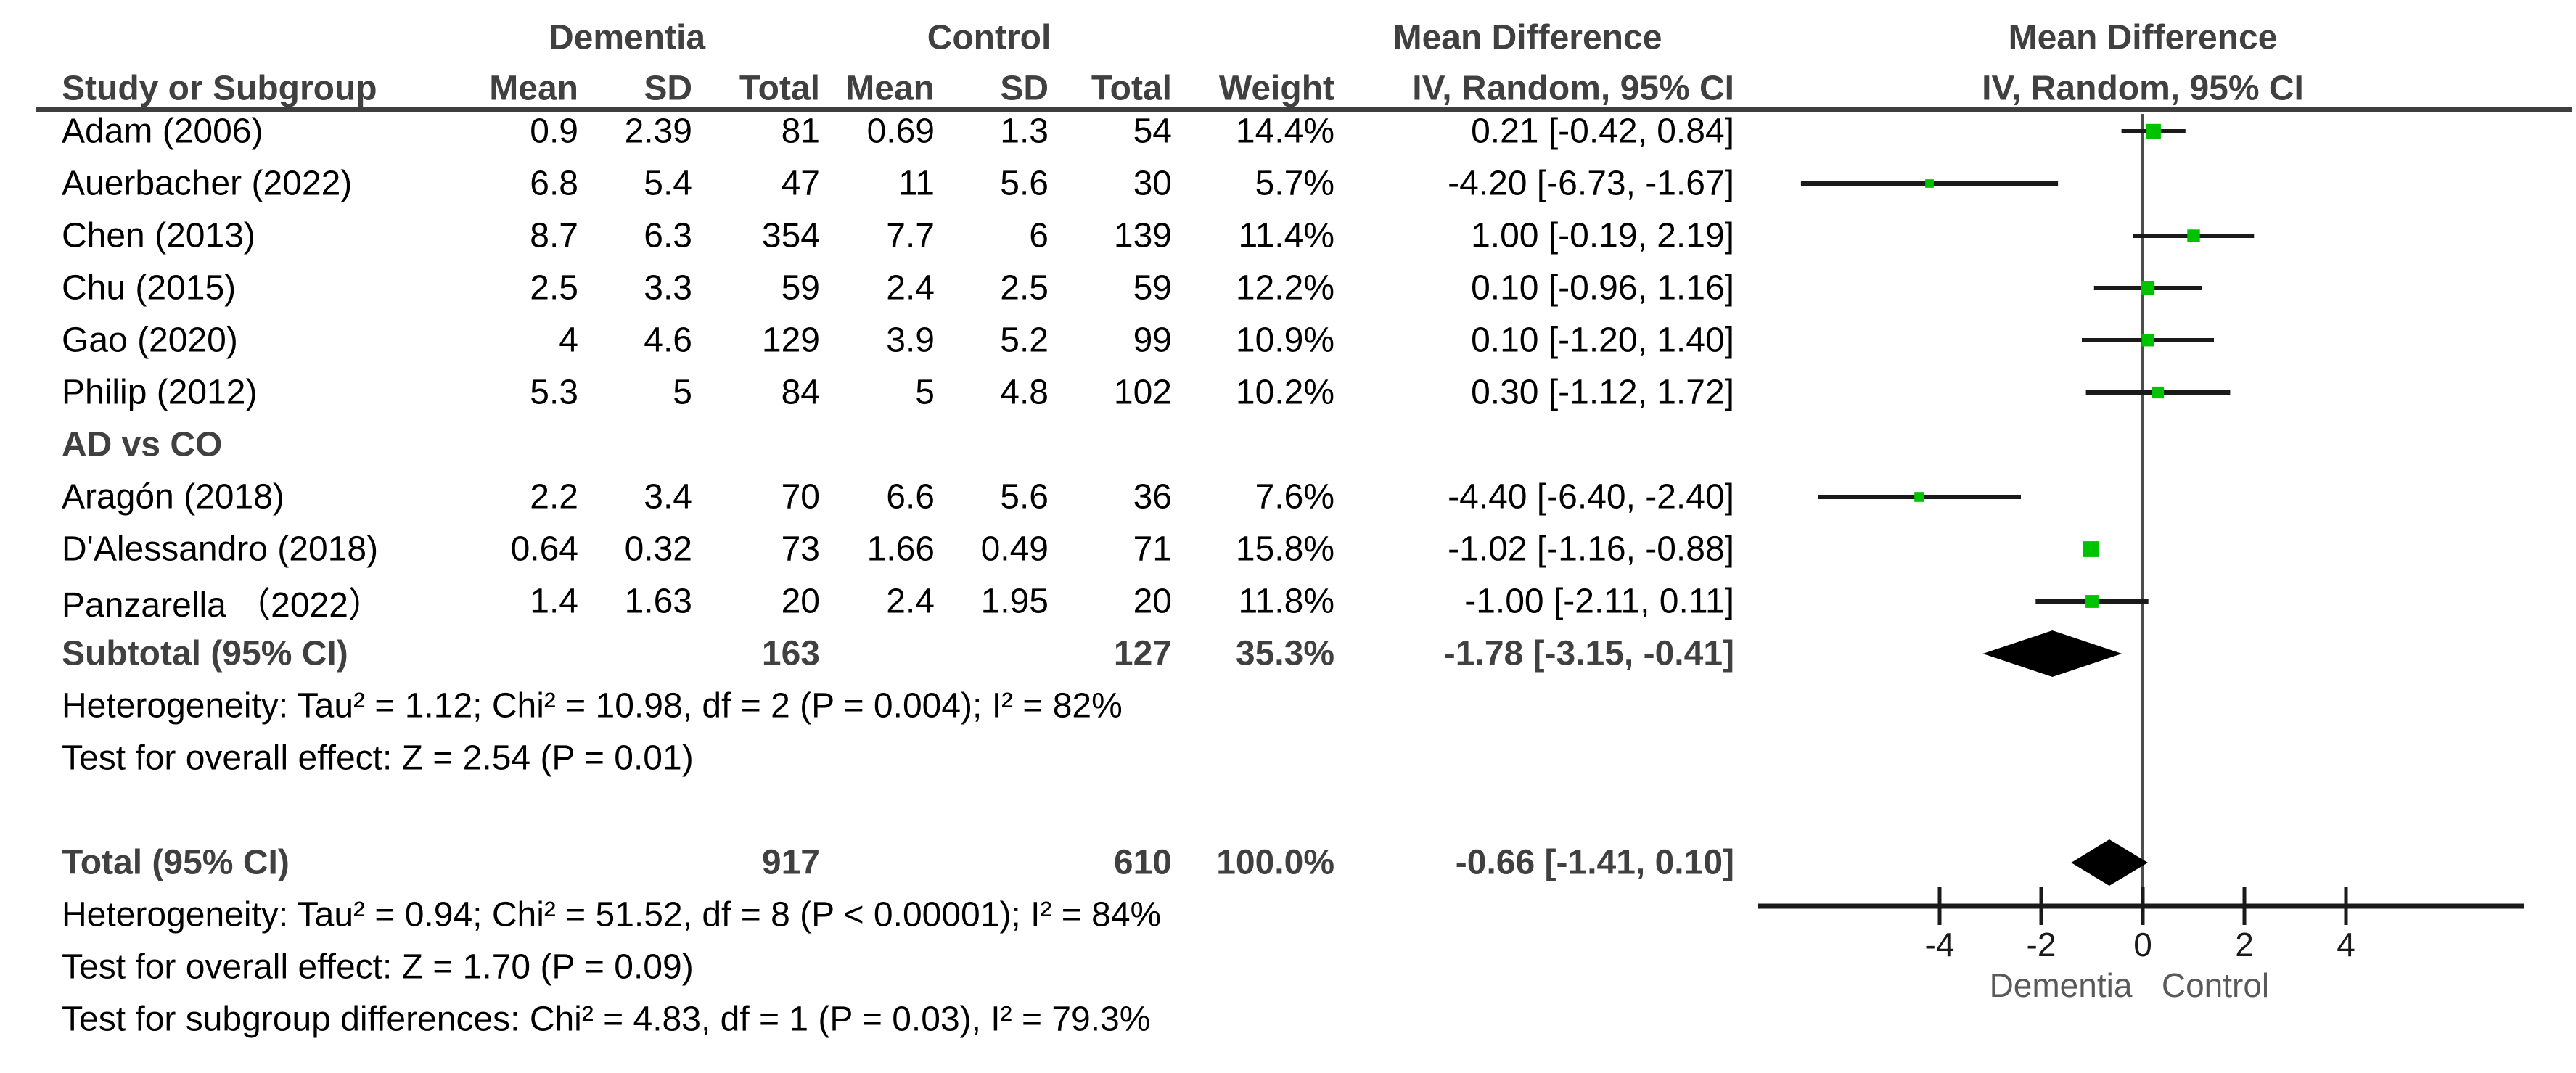  Describe the element at coordinates (910, 497) in the screenshot. I see `table-cell: 6.6` at that location.